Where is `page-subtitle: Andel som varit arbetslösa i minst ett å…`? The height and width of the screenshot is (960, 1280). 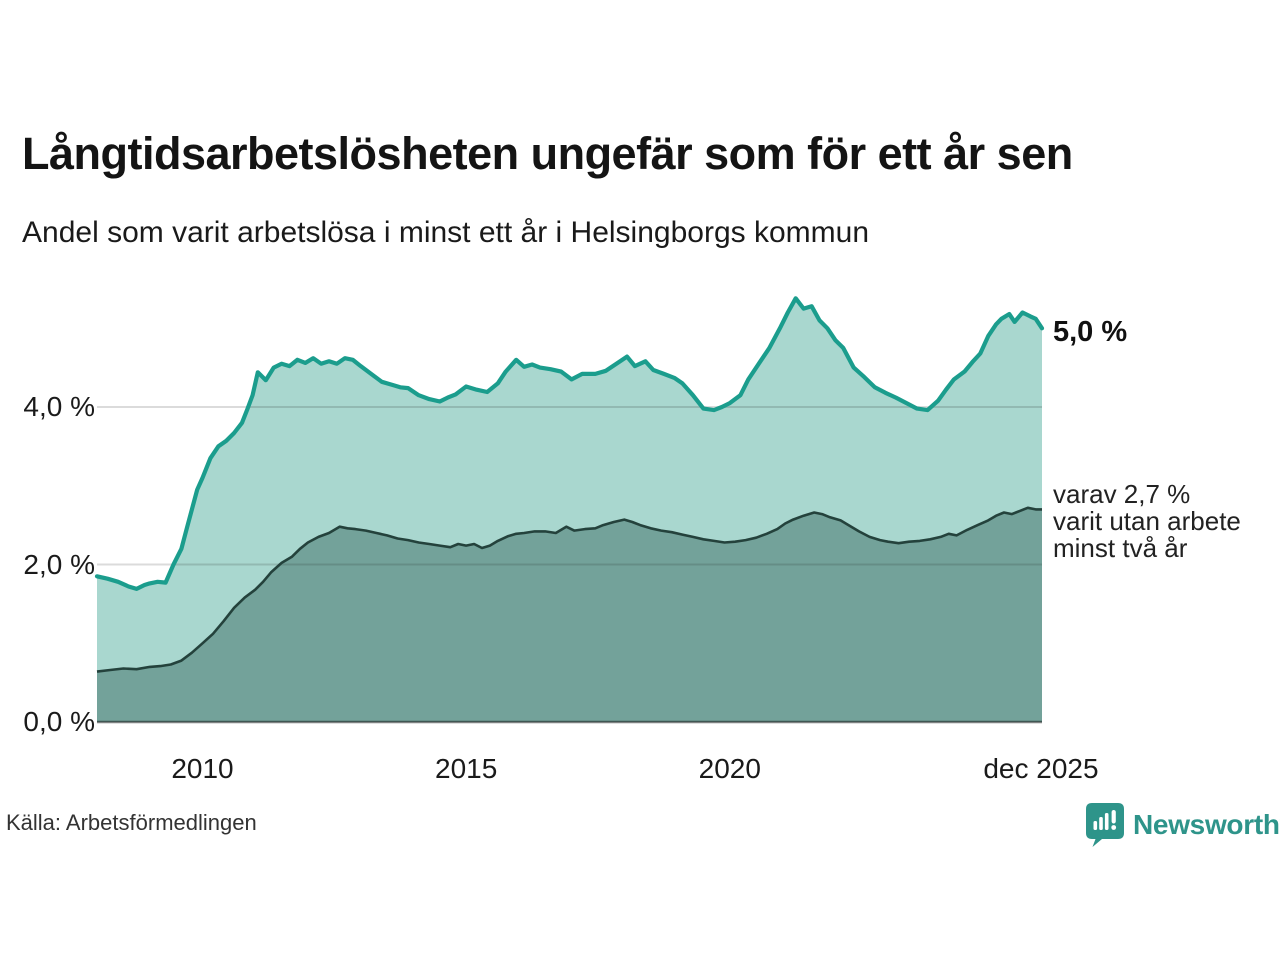
page-subtitle: Andel som varit arbetslösa i minst ett å… is located at coordinates (446, 232).